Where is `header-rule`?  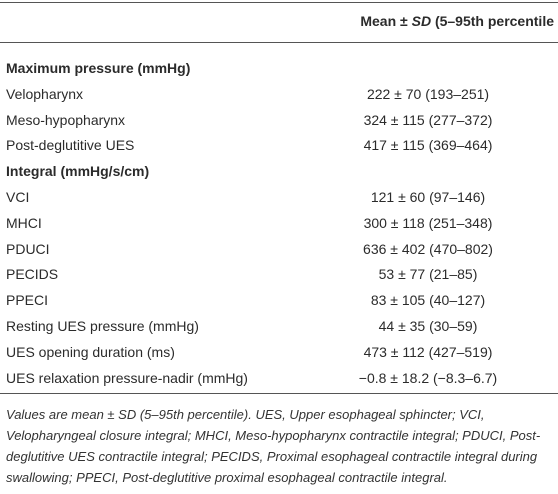 header-rule is located at coordinates (279, 42).